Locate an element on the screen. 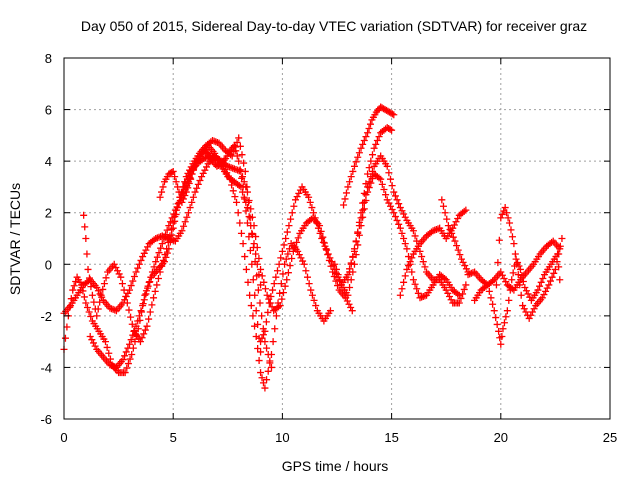 Image resolution: width=640 pixels, height=480 pixels. y-axis-label: SDTVAR / TECUs is located at coordinates (15, 239).